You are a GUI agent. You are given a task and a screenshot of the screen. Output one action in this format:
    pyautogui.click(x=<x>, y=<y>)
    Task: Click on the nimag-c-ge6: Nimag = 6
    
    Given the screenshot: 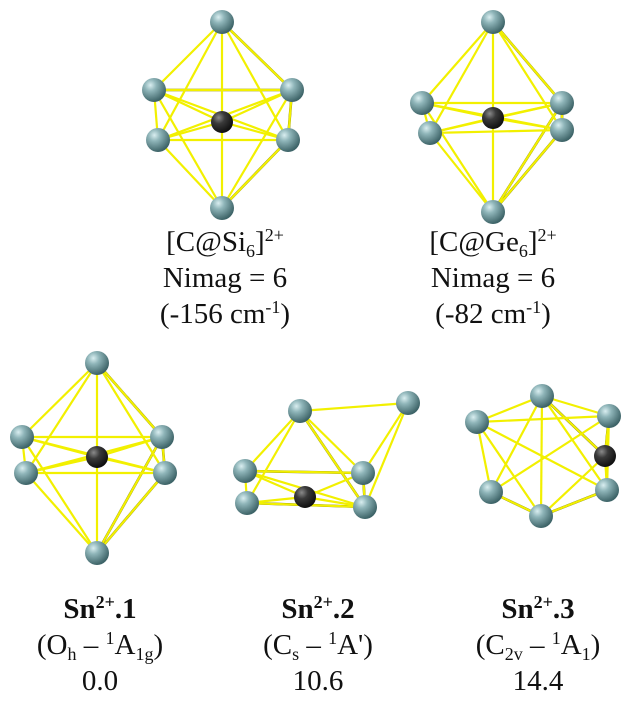 What is the action you would take?
    pyautogui.click(x=493, y=278)
    